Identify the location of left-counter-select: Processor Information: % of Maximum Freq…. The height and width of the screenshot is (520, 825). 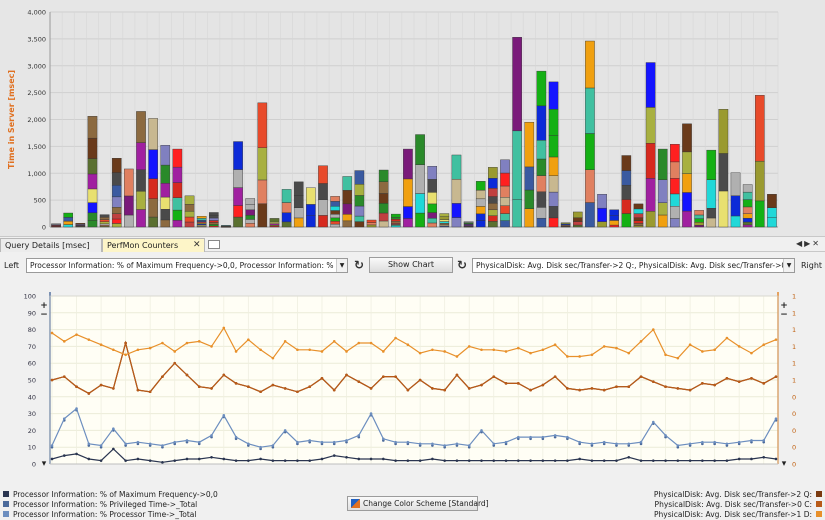
(187, 265).